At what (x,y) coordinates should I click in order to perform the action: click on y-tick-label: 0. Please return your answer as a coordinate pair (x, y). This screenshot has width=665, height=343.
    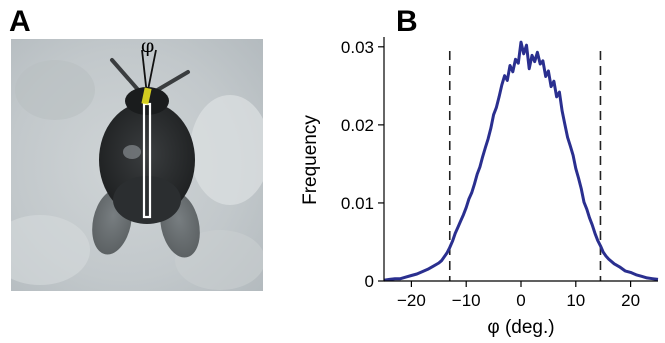
    Looking at the image, I should click on (369, 281).